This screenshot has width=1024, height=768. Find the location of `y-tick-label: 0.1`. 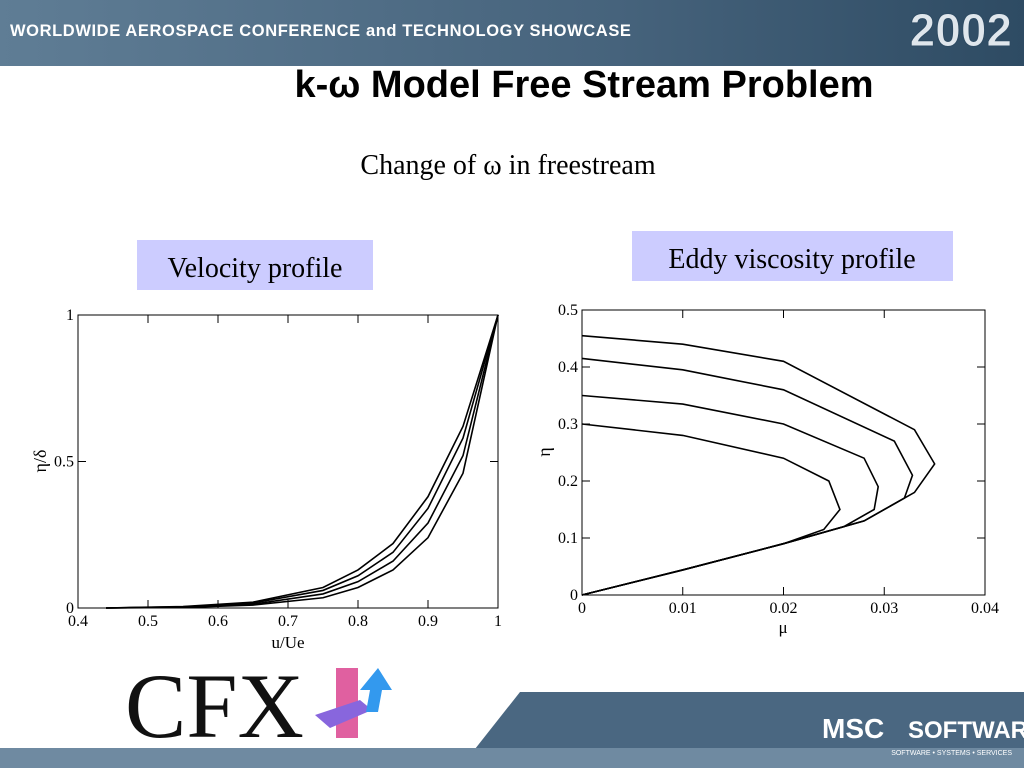

y-tick-label: 0.1 is located at coordinates (568, 538).